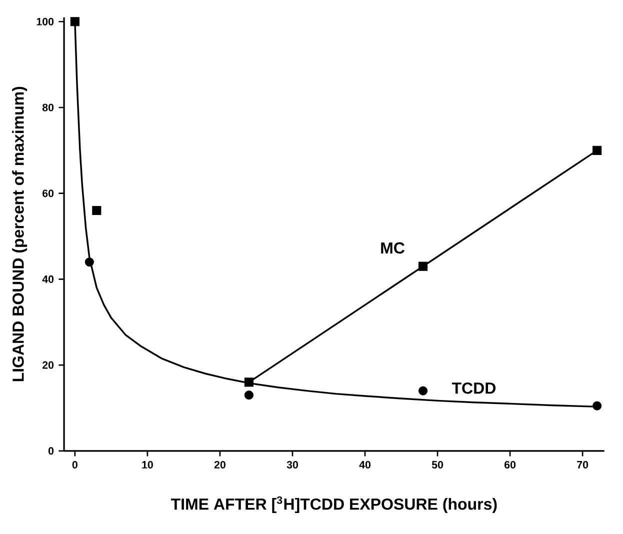  What do you see at coordinates (474, 388) in the screenshot?
I see `series-label: TCDD` at bounding box center [474, 388].